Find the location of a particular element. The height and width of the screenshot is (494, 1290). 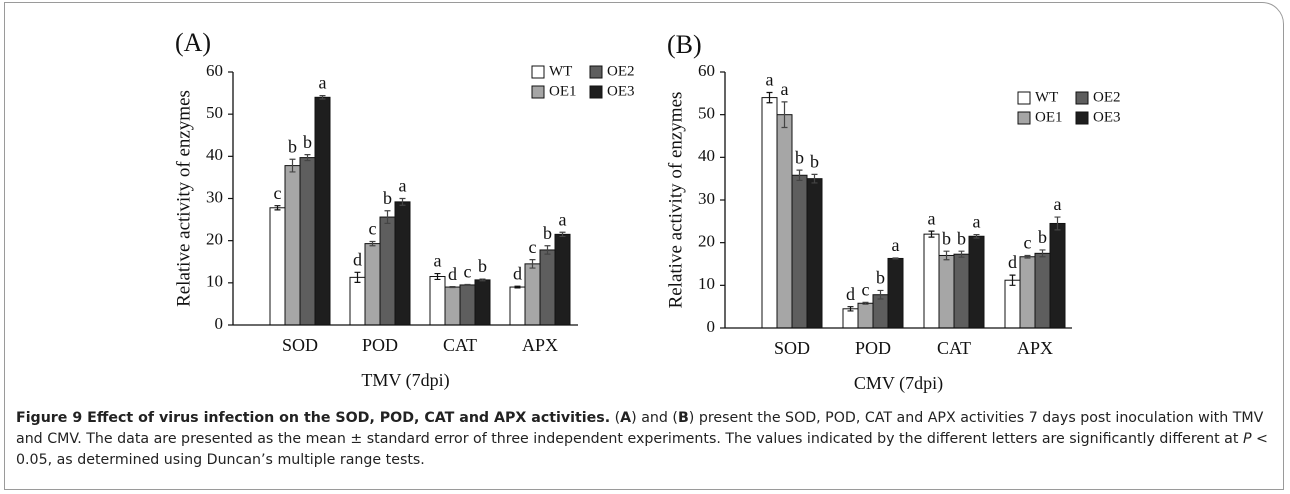

y-tick-label: 20 is located at coordinates (706, 241).